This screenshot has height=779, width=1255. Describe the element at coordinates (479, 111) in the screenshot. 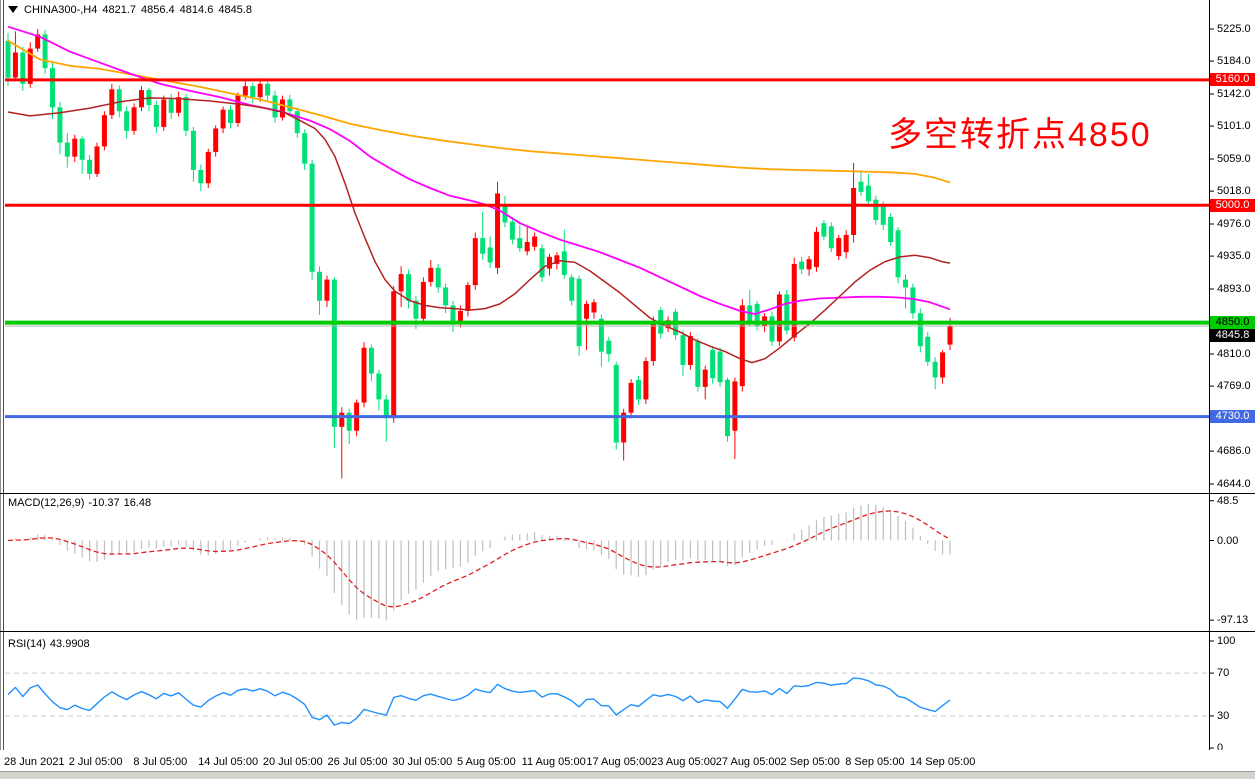

I see `slow-ma-line` at that location.